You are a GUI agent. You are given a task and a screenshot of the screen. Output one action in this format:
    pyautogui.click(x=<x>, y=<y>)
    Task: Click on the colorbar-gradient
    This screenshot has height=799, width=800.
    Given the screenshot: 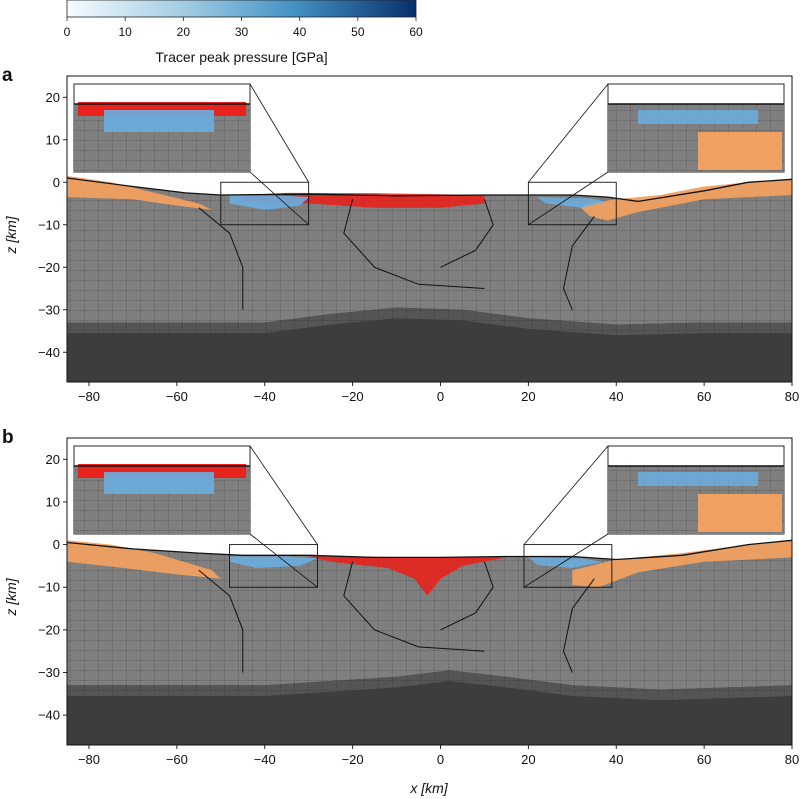 What is the action you would take?
    pyautogui.click(x=241, y=9)
    